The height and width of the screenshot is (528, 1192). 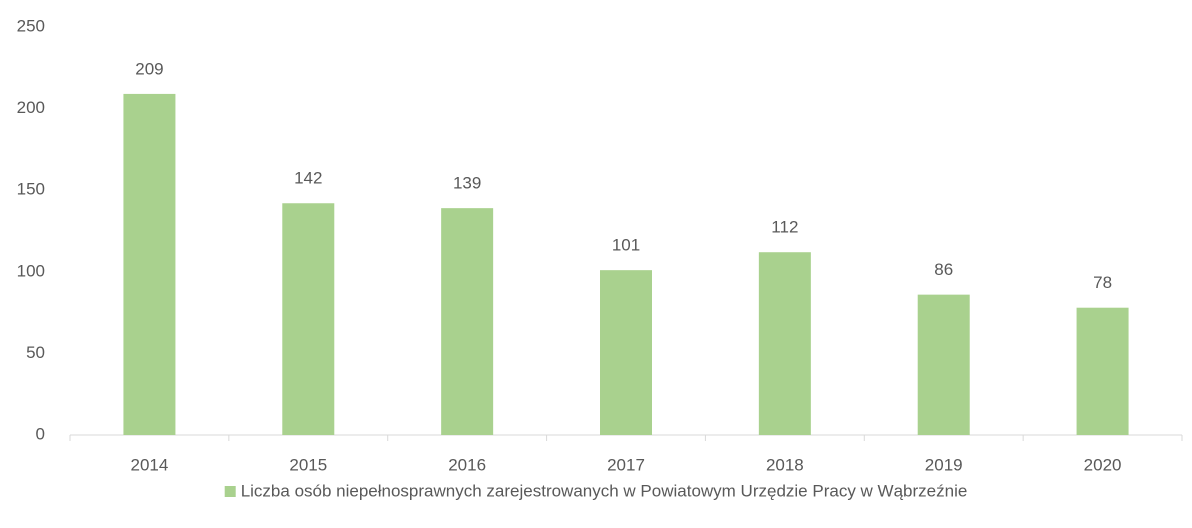 What do you see at coordinates (31, 25) in the screenshot?
I see `y-tick-label: 250` at bounding box center [31, 25].